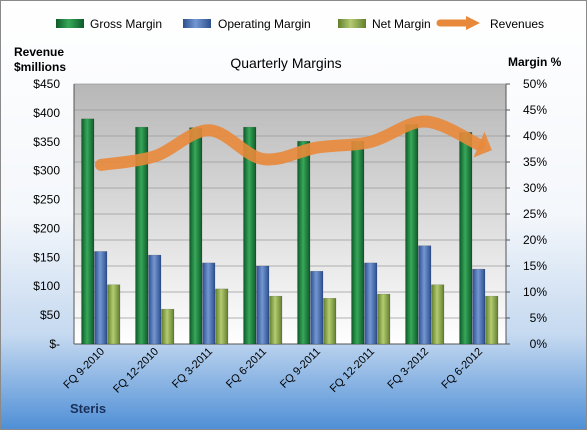 This screenshot has width=587, height=435. I want to click on chart-title: Quarterly Margins, so click(285, 63).